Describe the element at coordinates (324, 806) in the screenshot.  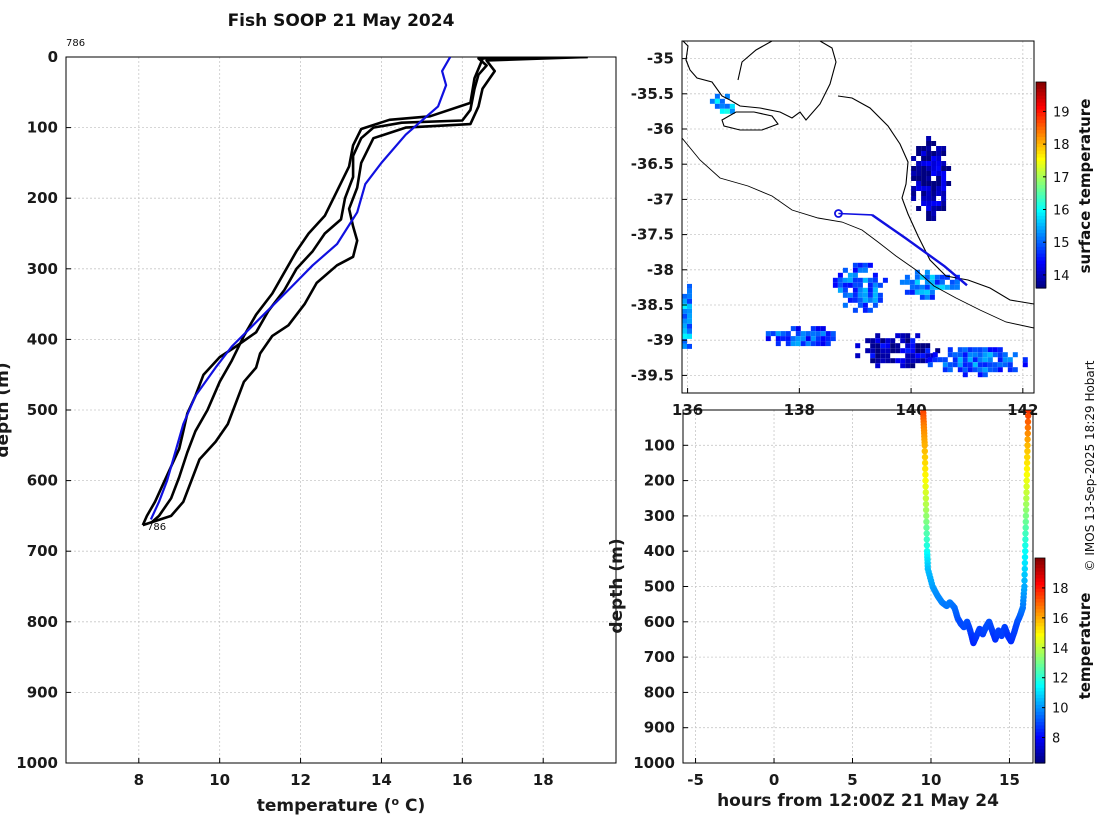
I see `profile-xlabel-text: temperature (` at that location.